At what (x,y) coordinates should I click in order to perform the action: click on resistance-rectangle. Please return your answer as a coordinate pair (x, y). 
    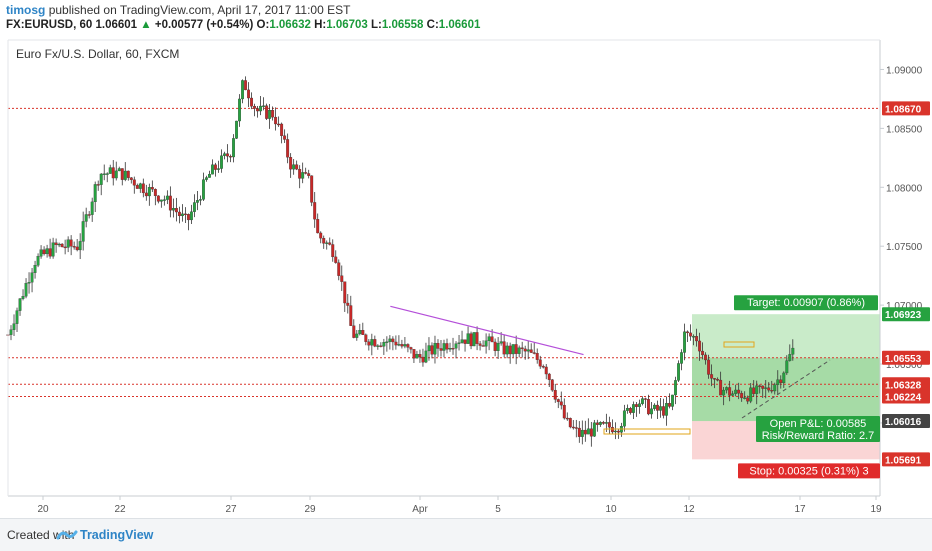
    Looking at the image, I should click on (739, 344).